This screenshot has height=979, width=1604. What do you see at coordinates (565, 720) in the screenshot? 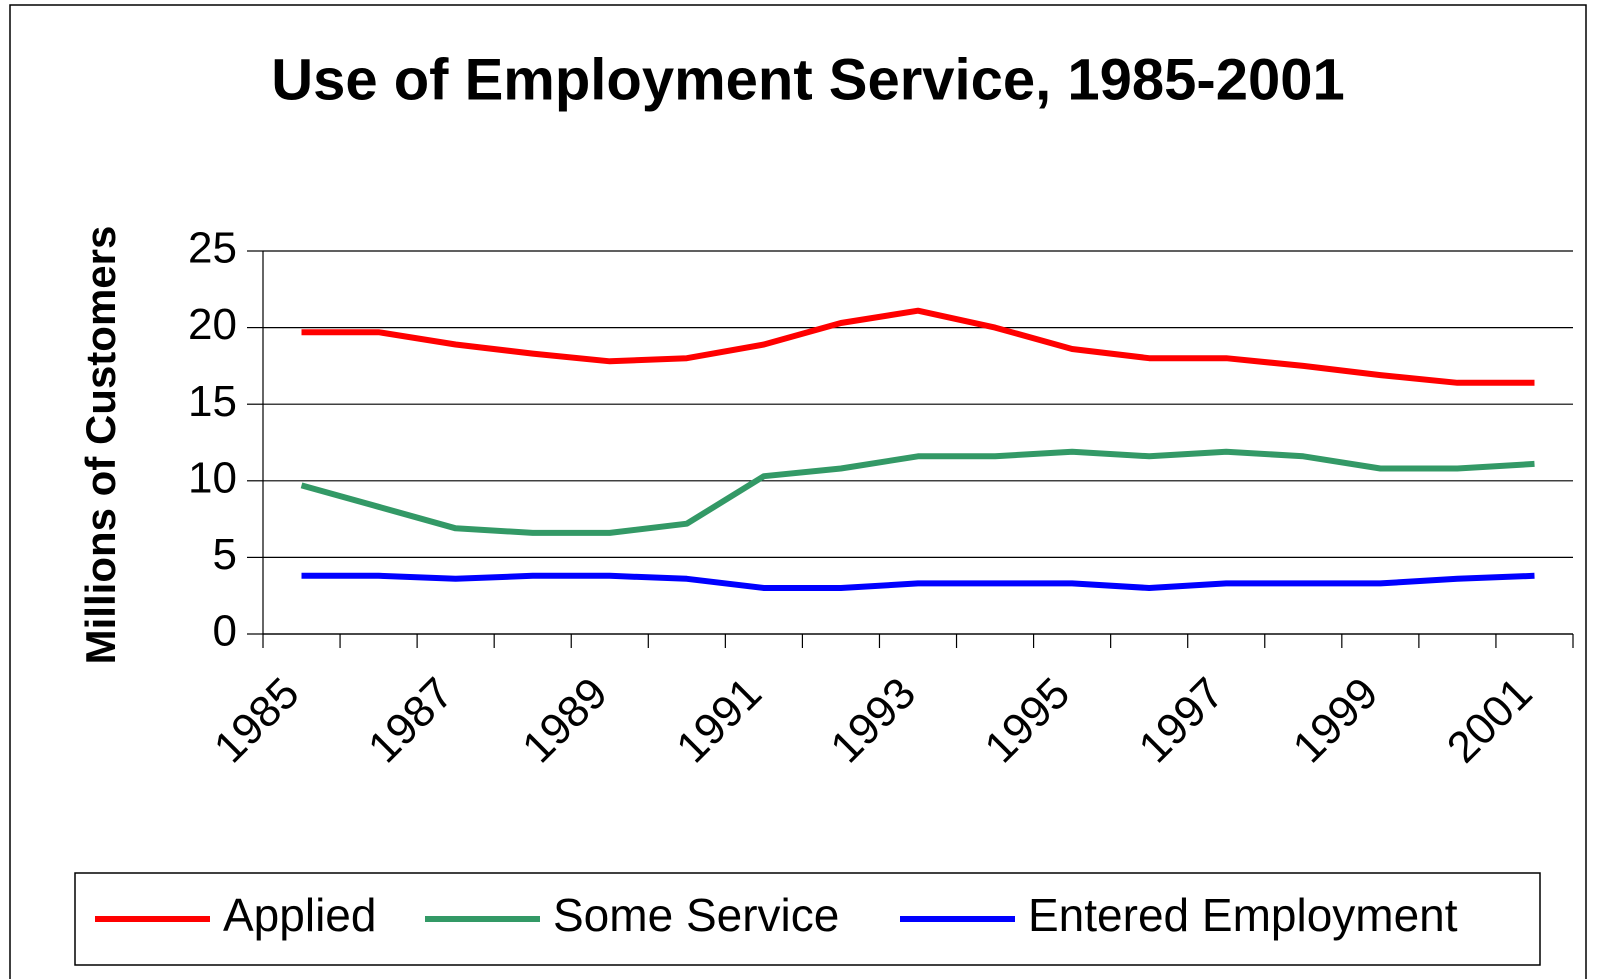
I see `x-tick-label: 1989` at bounding box center [565, 720].